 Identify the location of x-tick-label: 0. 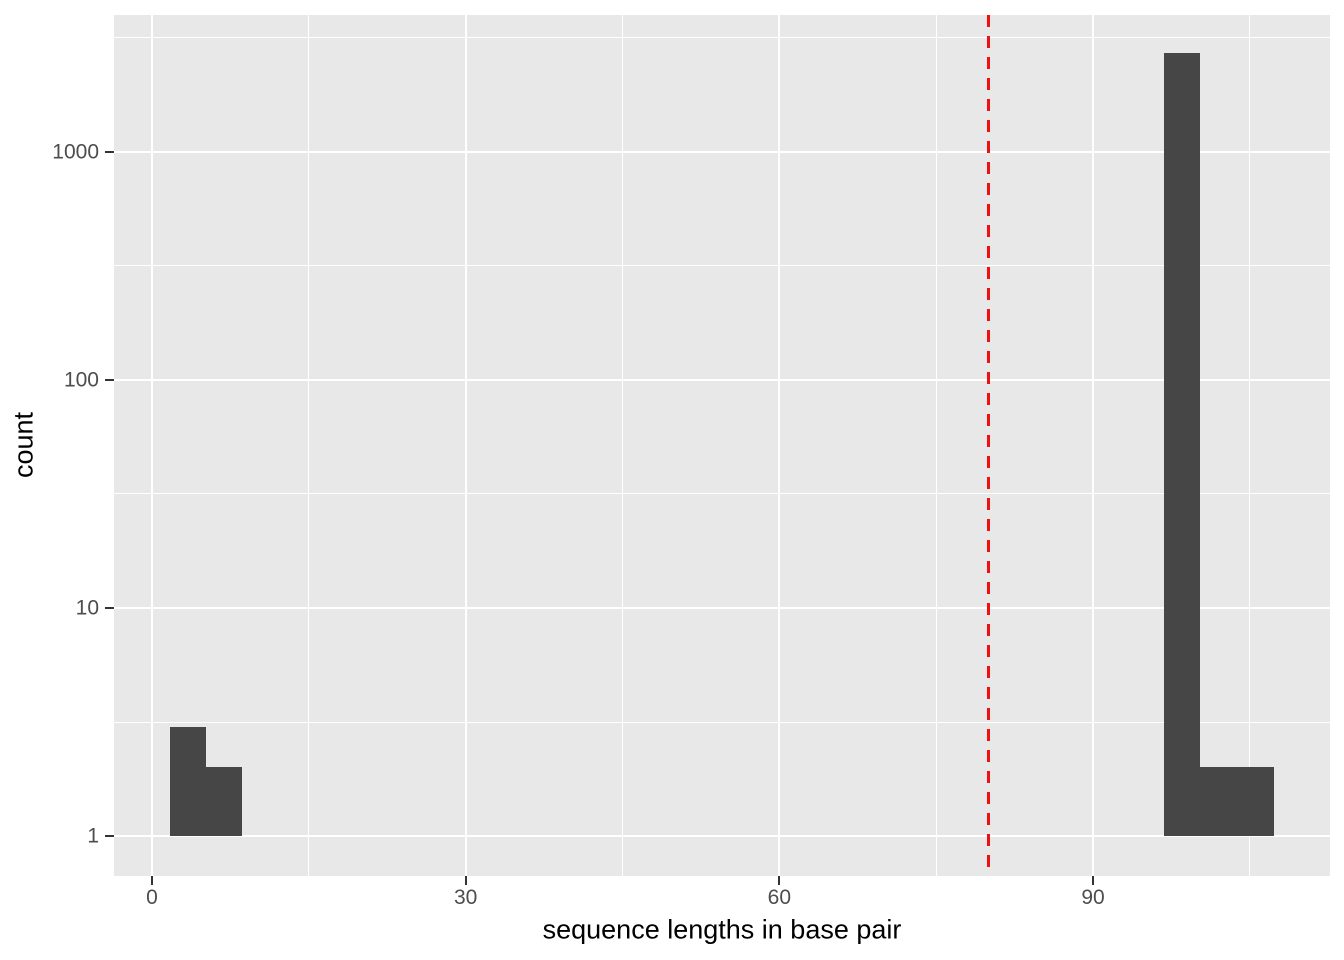
(152, 897).